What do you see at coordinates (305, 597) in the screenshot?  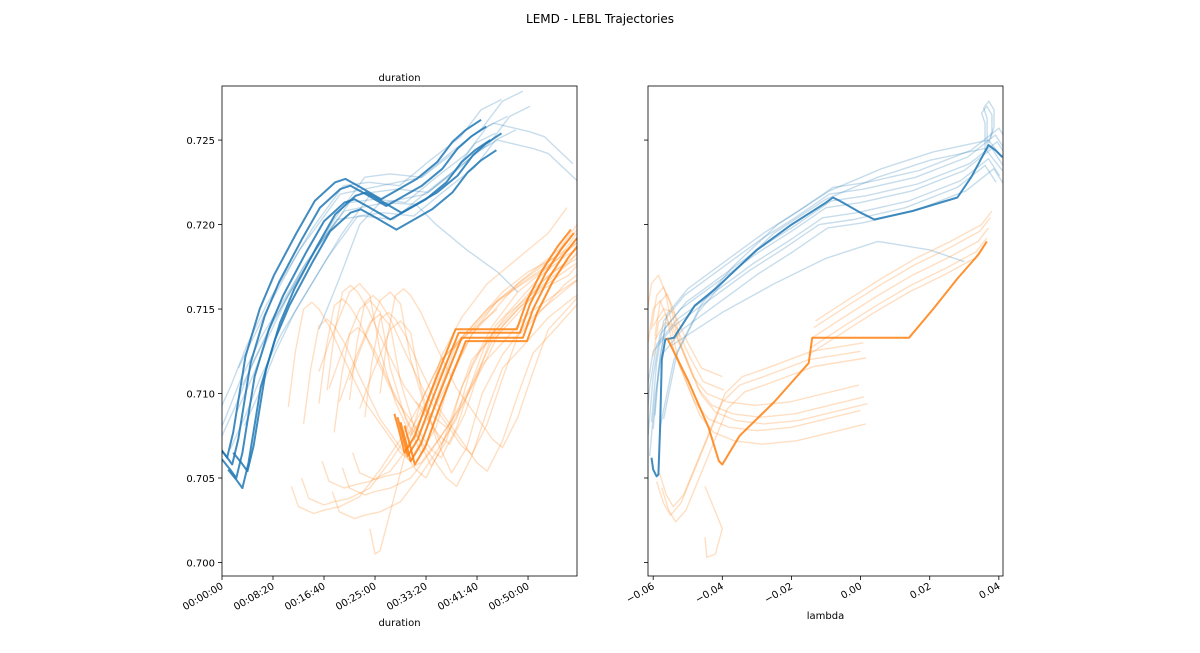 I see `left-x-tick-label: 00:16:40` at bounding box center [305, 597].